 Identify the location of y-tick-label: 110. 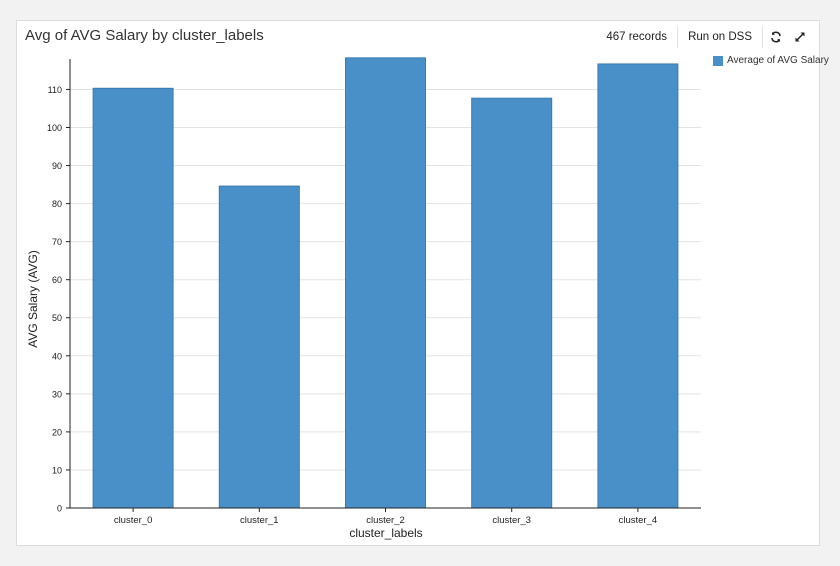
(55, 90).